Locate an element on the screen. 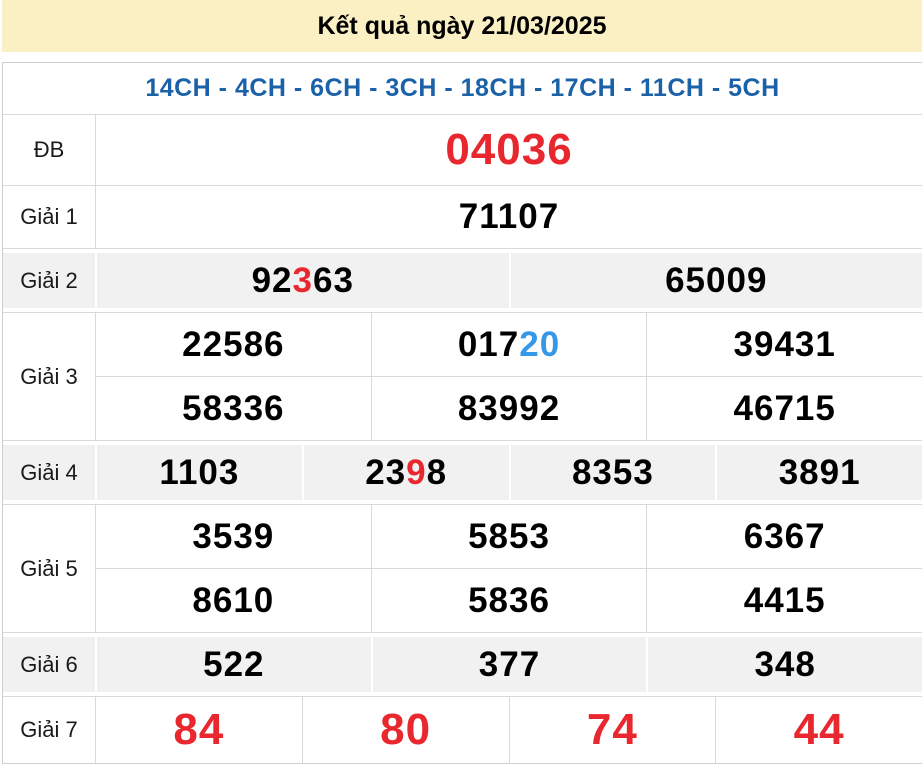  digit-segment: 5853 is located at coordinates (509, 536).